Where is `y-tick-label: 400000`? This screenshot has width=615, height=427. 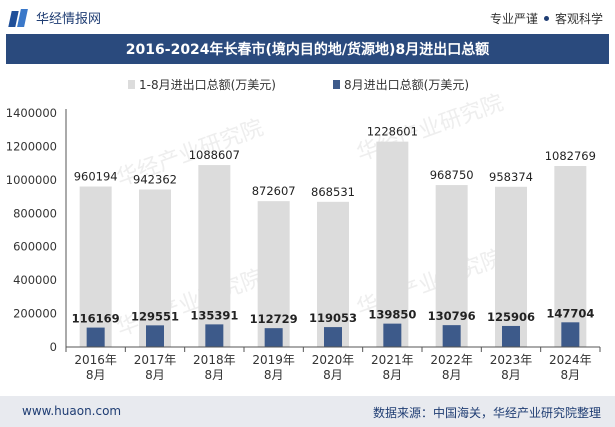 y-tick-label: 400000 is located at coordinates (35, 280).